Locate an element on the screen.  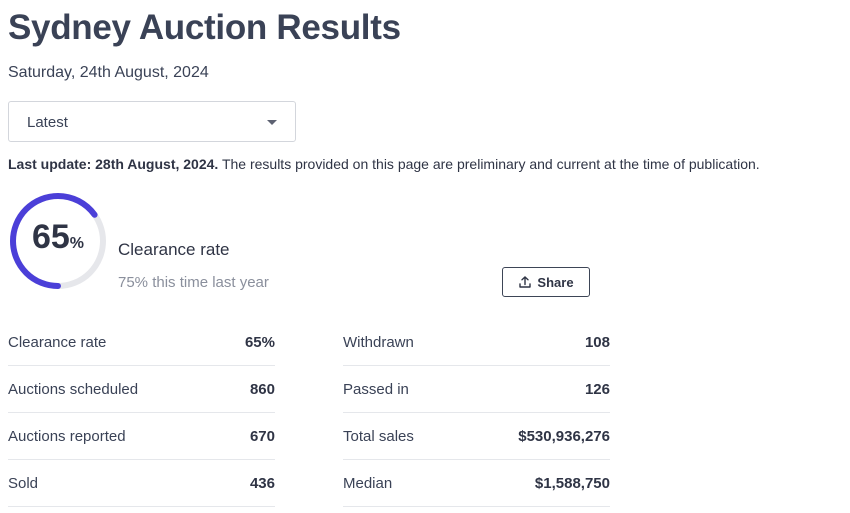
stat-value: 65% is located at coordinates (259, 342).